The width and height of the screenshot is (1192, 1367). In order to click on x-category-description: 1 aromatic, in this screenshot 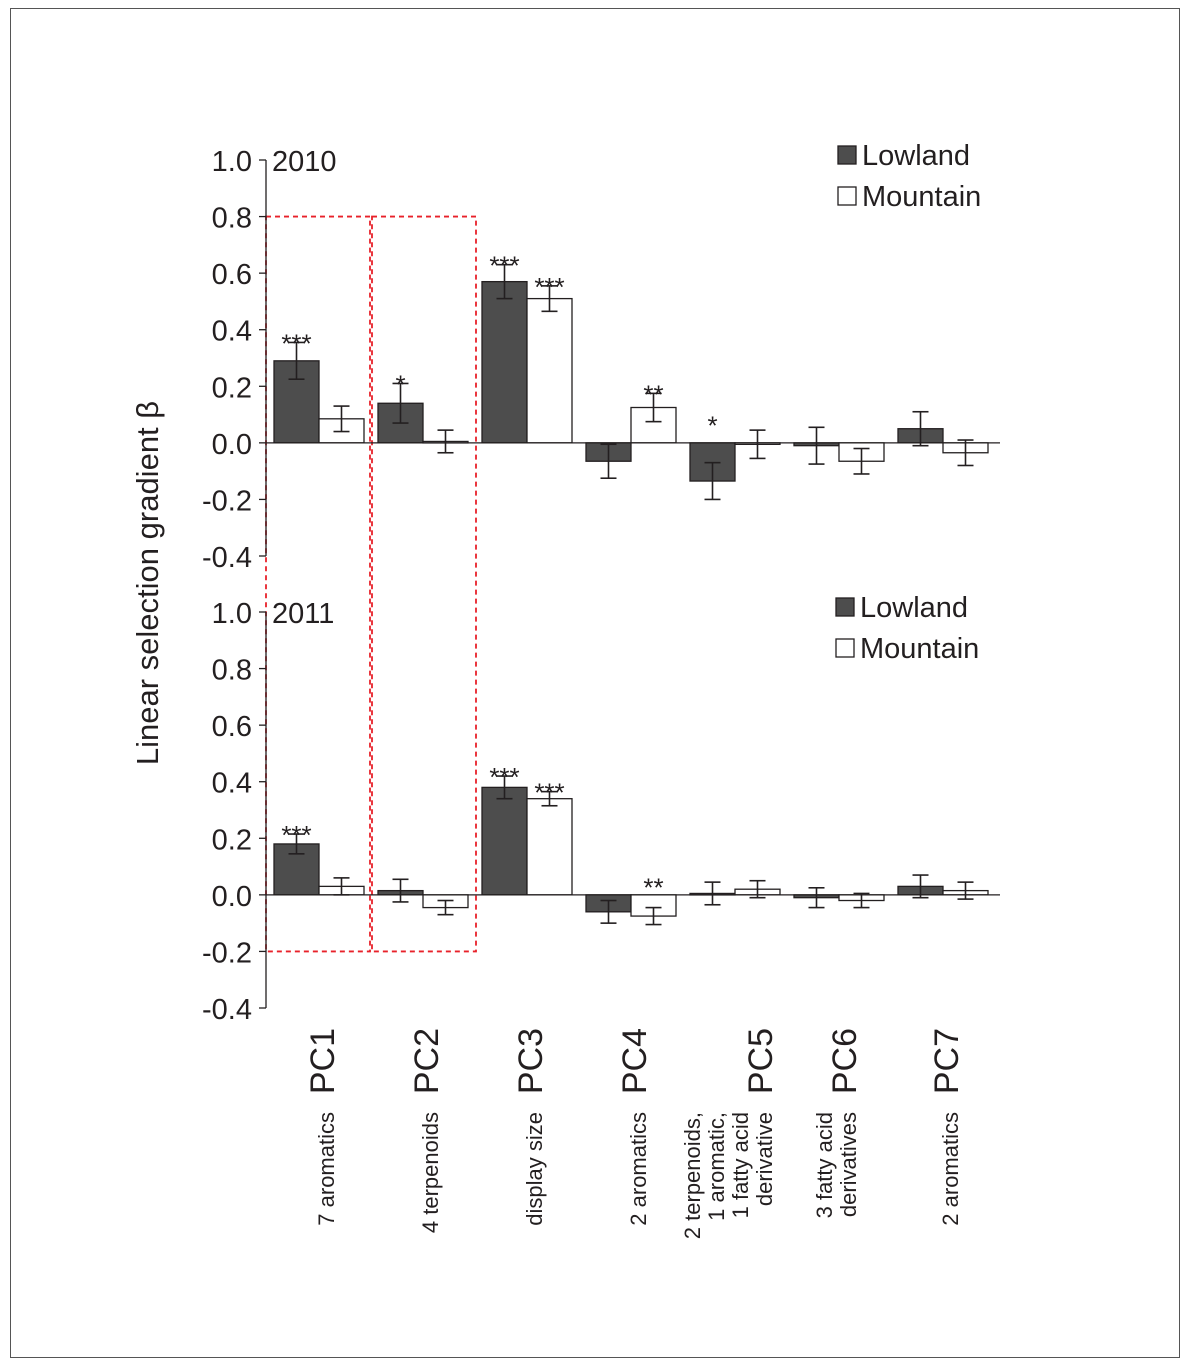, I will do `click(716, 1166)`.